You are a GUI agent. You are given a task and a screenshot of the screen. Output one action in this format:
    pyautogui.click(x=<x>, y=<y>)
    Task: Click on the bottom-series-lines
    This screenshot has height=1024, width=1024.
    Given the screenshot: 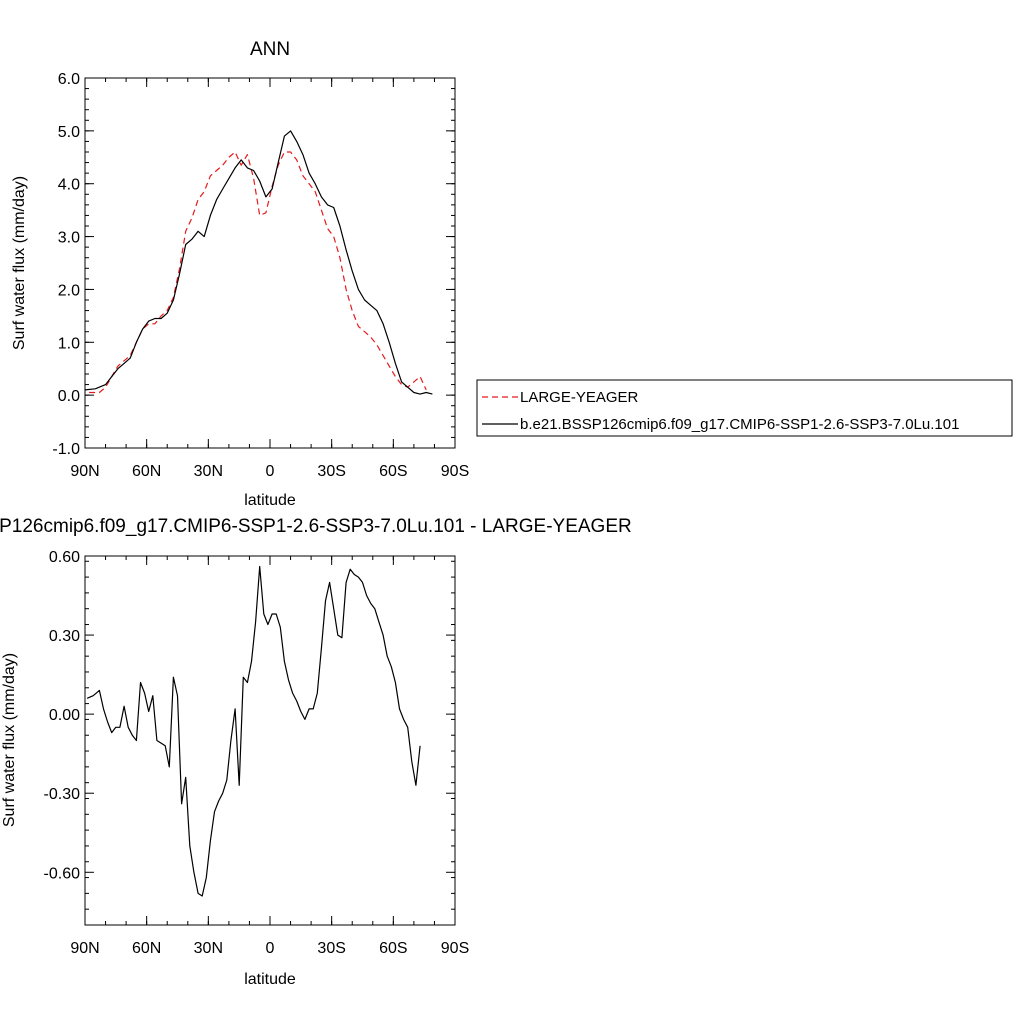 What is the action you would take?
    pyautogui.click(x=253, y=731)
    